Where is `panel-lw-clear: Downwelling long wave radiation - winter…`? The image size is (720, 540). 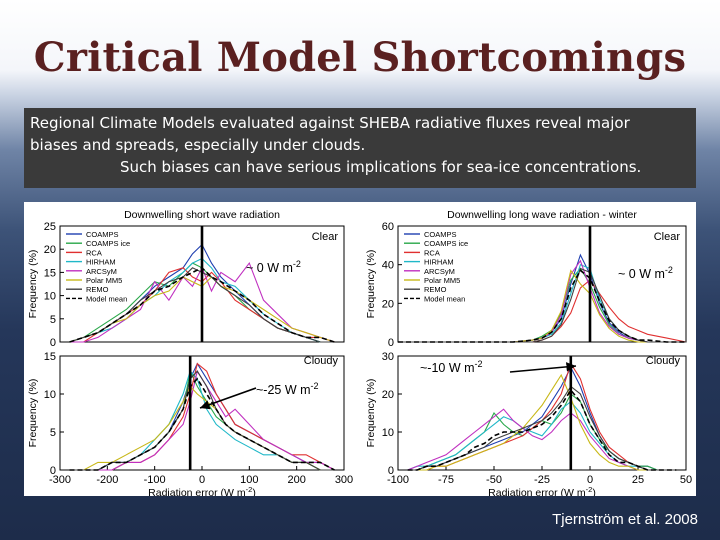 panel-lw-clear: Downwelling long wave radiation - winter… is located at coordinates (526, 279).